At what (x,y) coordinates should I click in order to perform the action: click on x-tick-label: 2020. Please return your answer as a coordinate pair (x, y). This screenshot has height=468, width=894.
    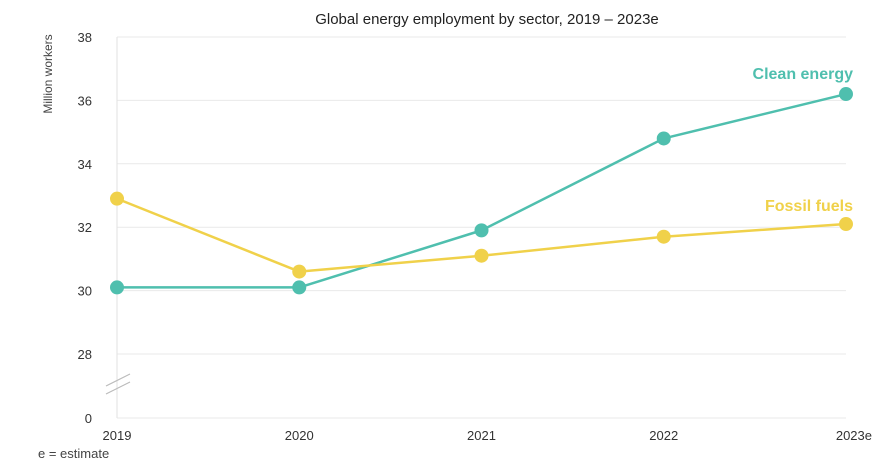
    Looking at the image, I should click on (299, 435).